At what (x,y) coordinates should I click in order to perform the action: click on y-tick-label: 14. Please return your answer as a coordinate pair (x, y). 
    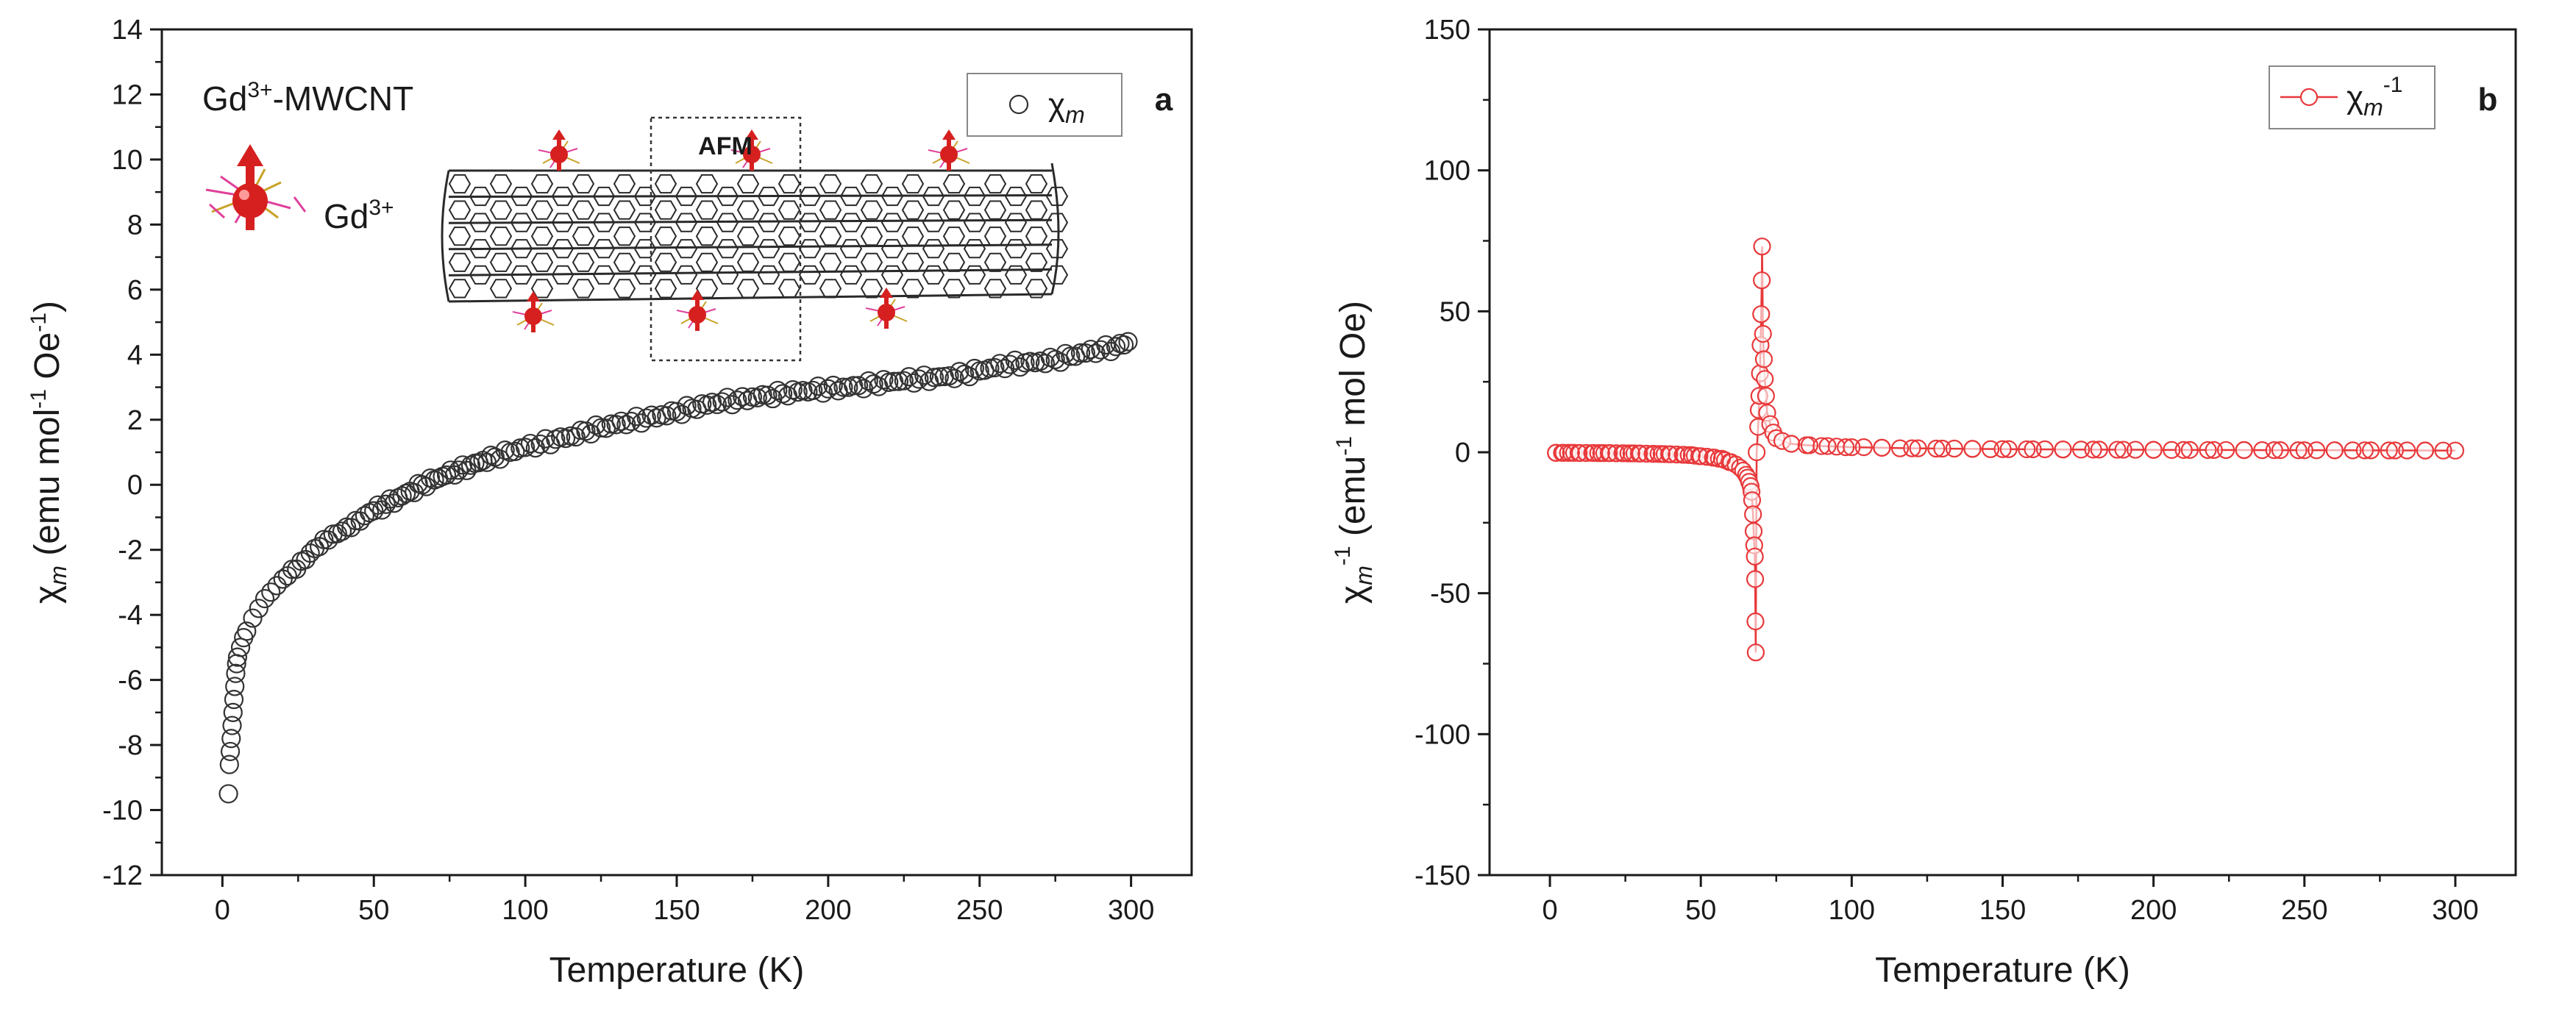
    Looking at the image, I should click on (127, 30).